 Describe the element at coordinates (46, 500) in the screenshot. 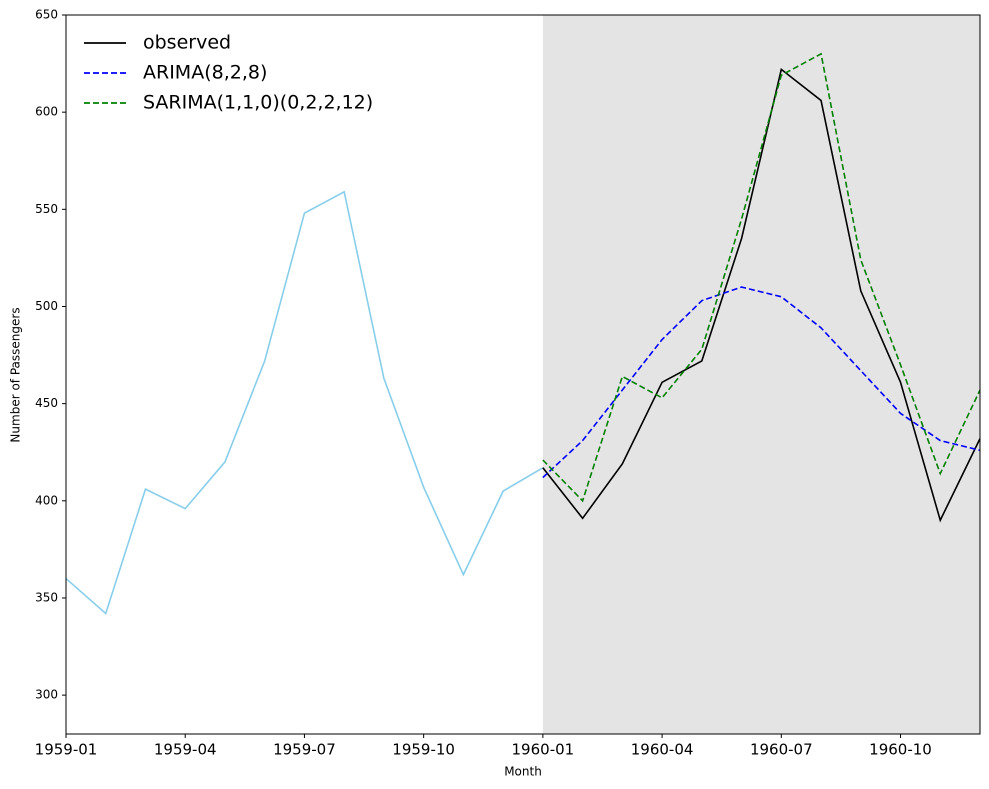

I see `y-tick-label: 400` at that location.